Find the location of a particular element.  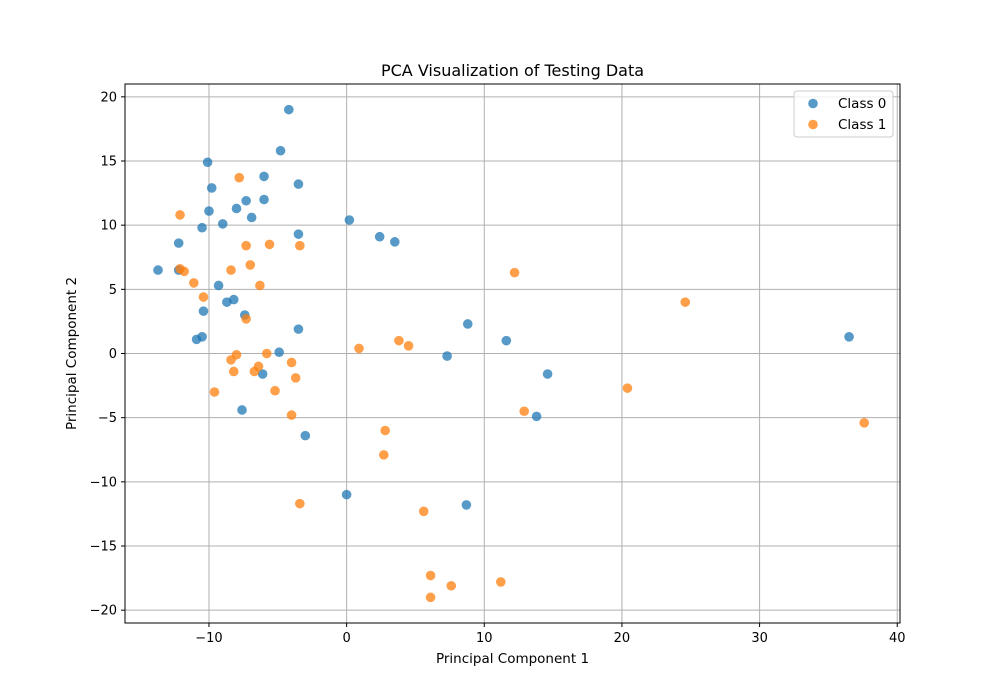

y-tick-label: 0 is located at coordinates (113, 354).